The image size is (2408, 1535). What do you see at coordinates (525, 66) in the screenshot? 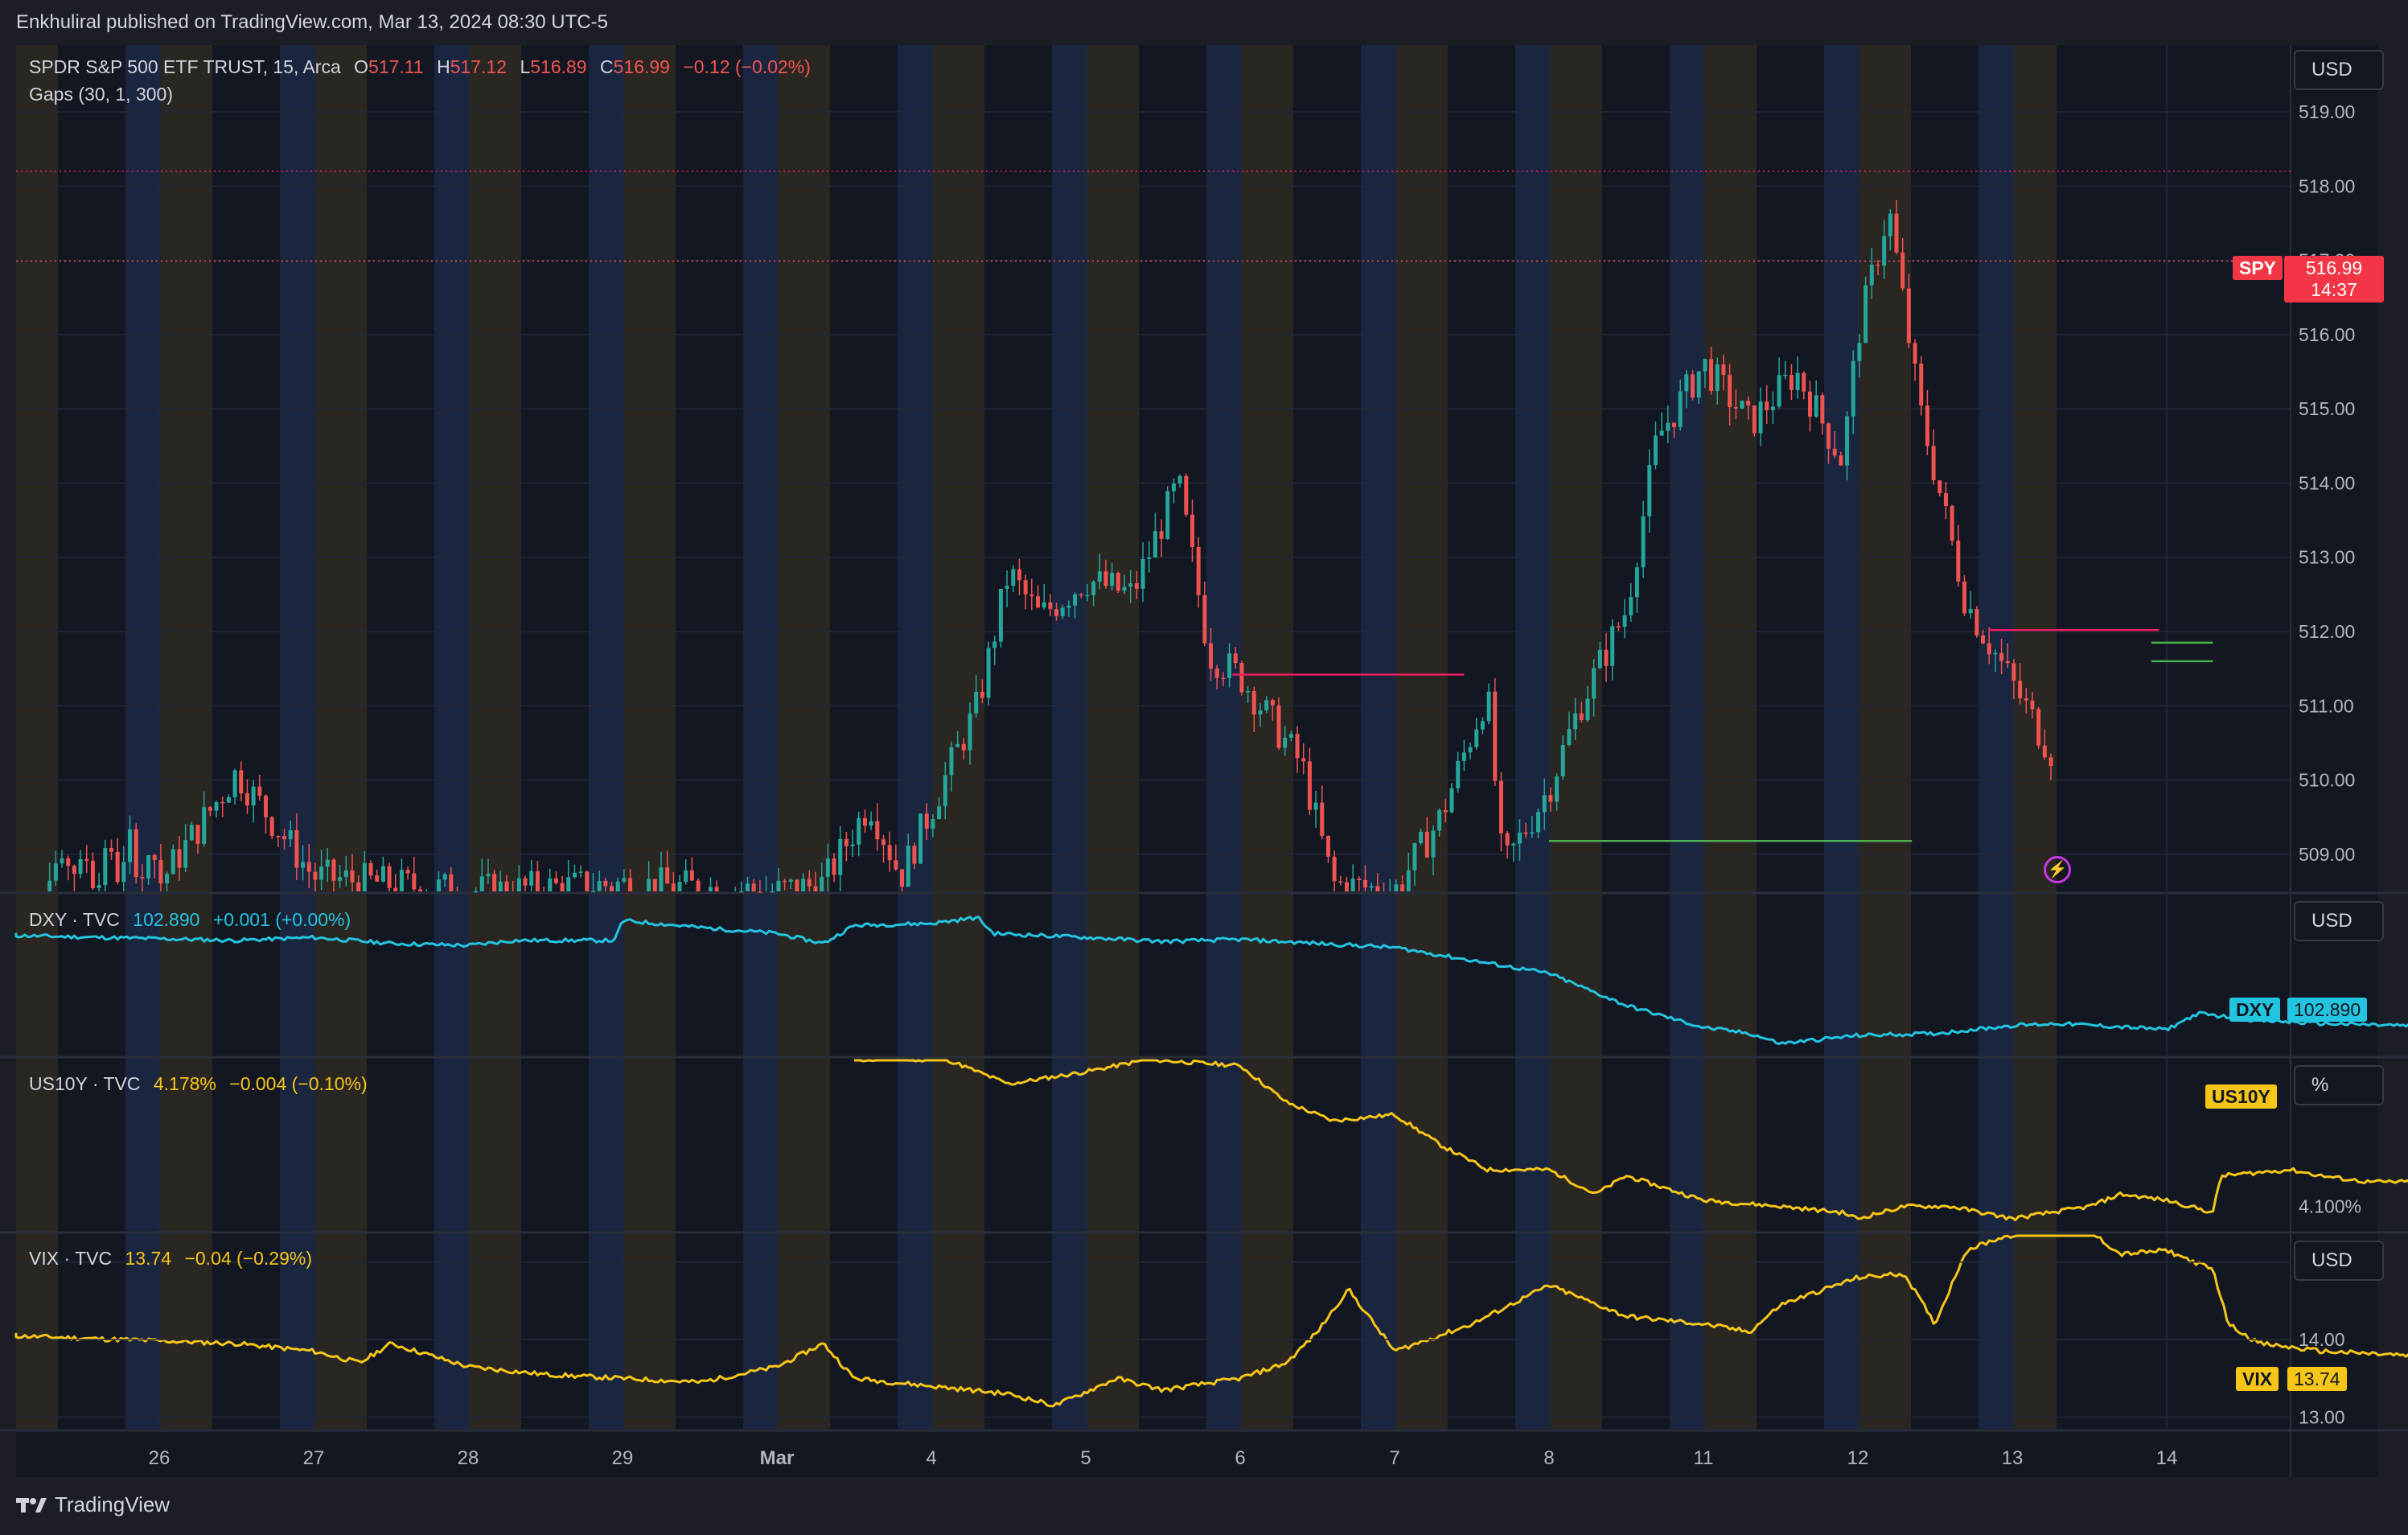
I see `ohlc-l-label: L` at bounding box center [525, 66].